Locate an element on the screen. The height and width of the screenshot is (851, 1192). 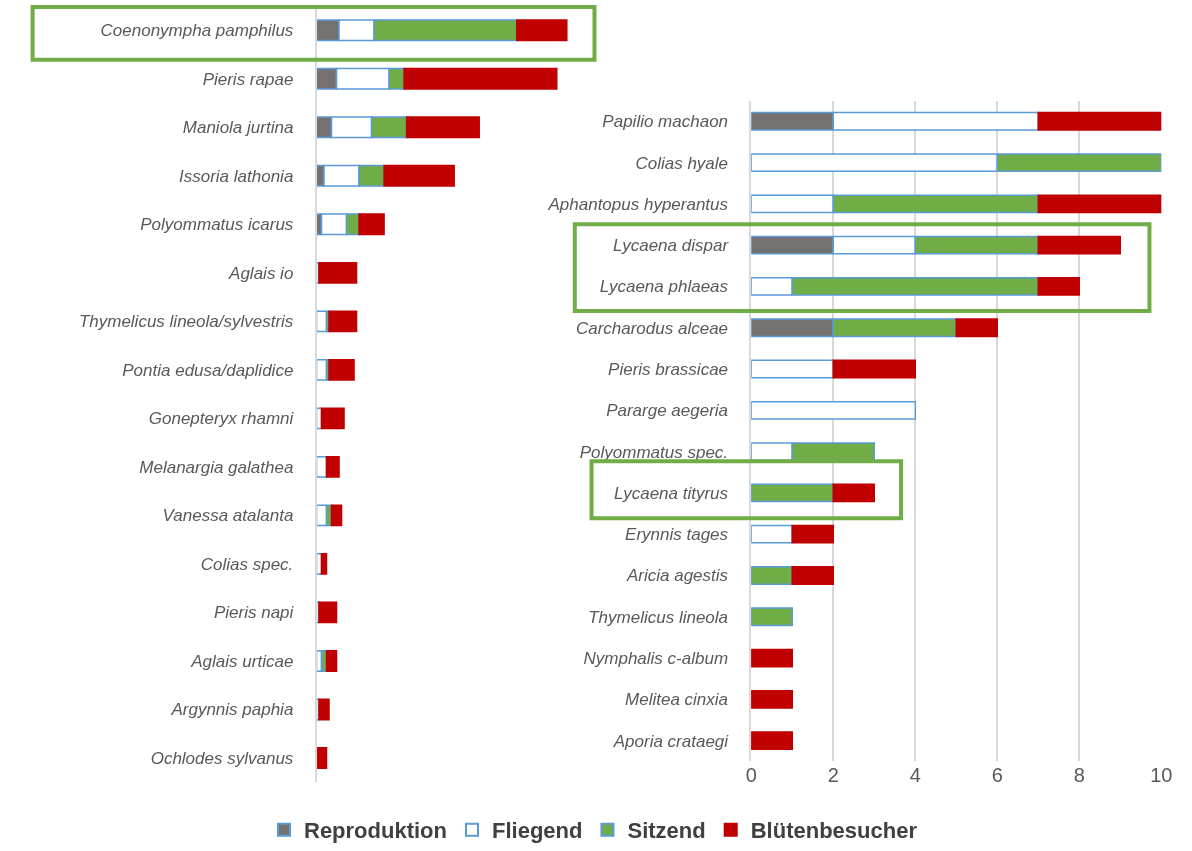
legend-label: Reproduktion is located at coordinates (375, 831).